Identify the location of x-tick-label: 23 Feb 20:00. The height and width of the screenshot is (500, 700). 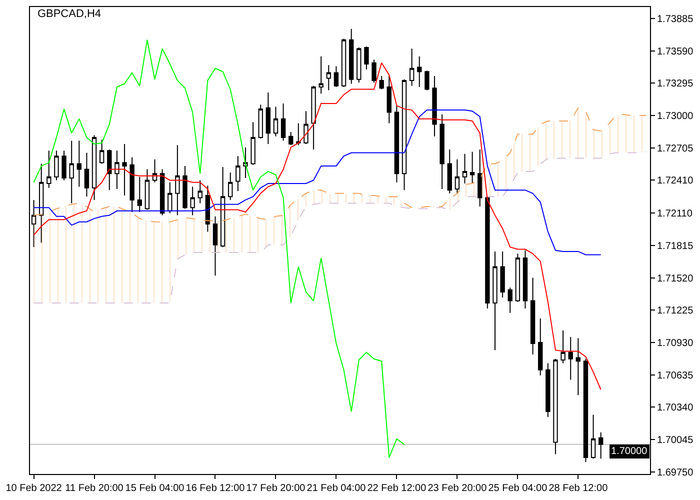
(458, 488).